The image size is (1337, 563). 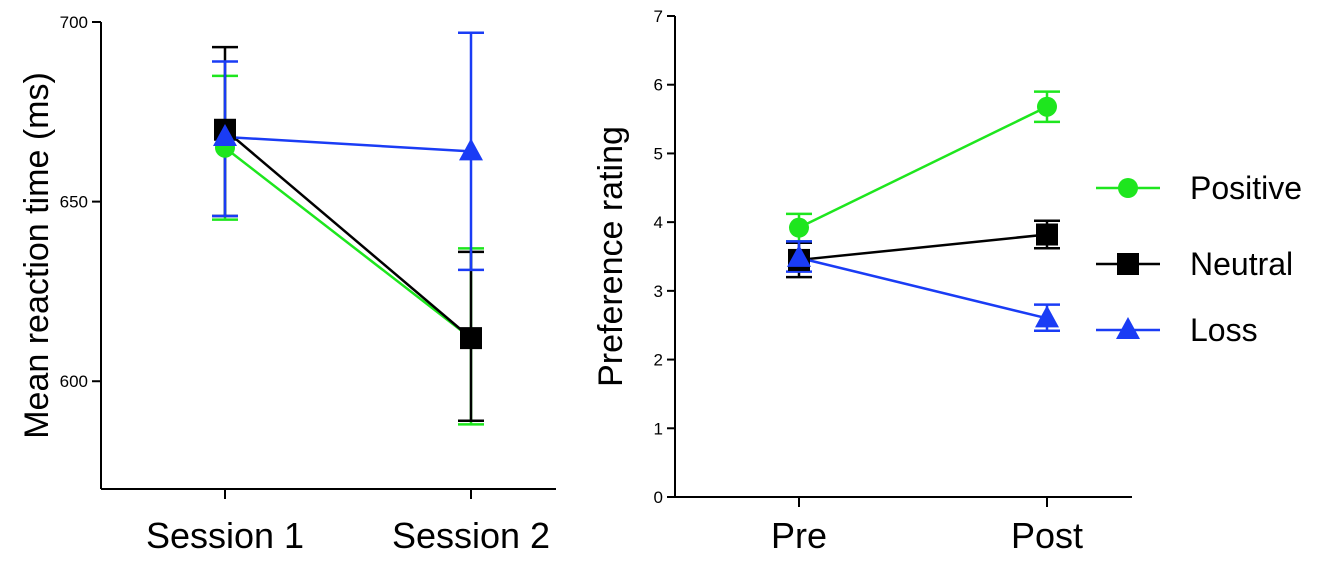 I want to click on x-category-label: Session 2, so click(x=471, y=535).